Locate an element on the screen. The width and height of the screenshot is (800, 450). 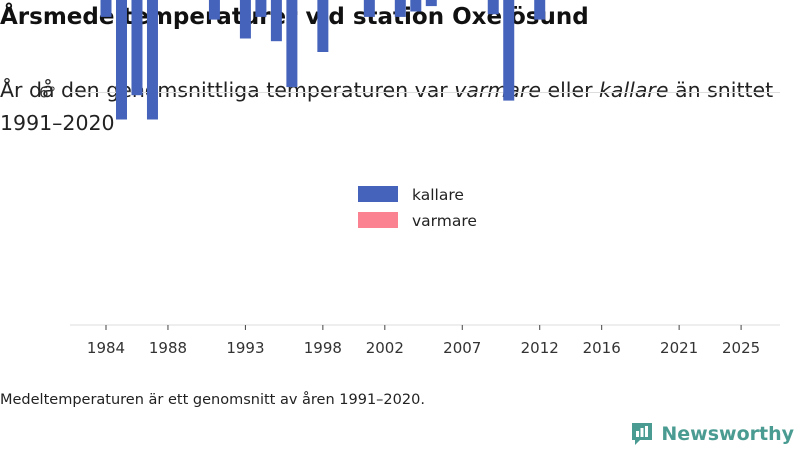
brand-logo: Newsworthy is located at coordinates (712, 434).